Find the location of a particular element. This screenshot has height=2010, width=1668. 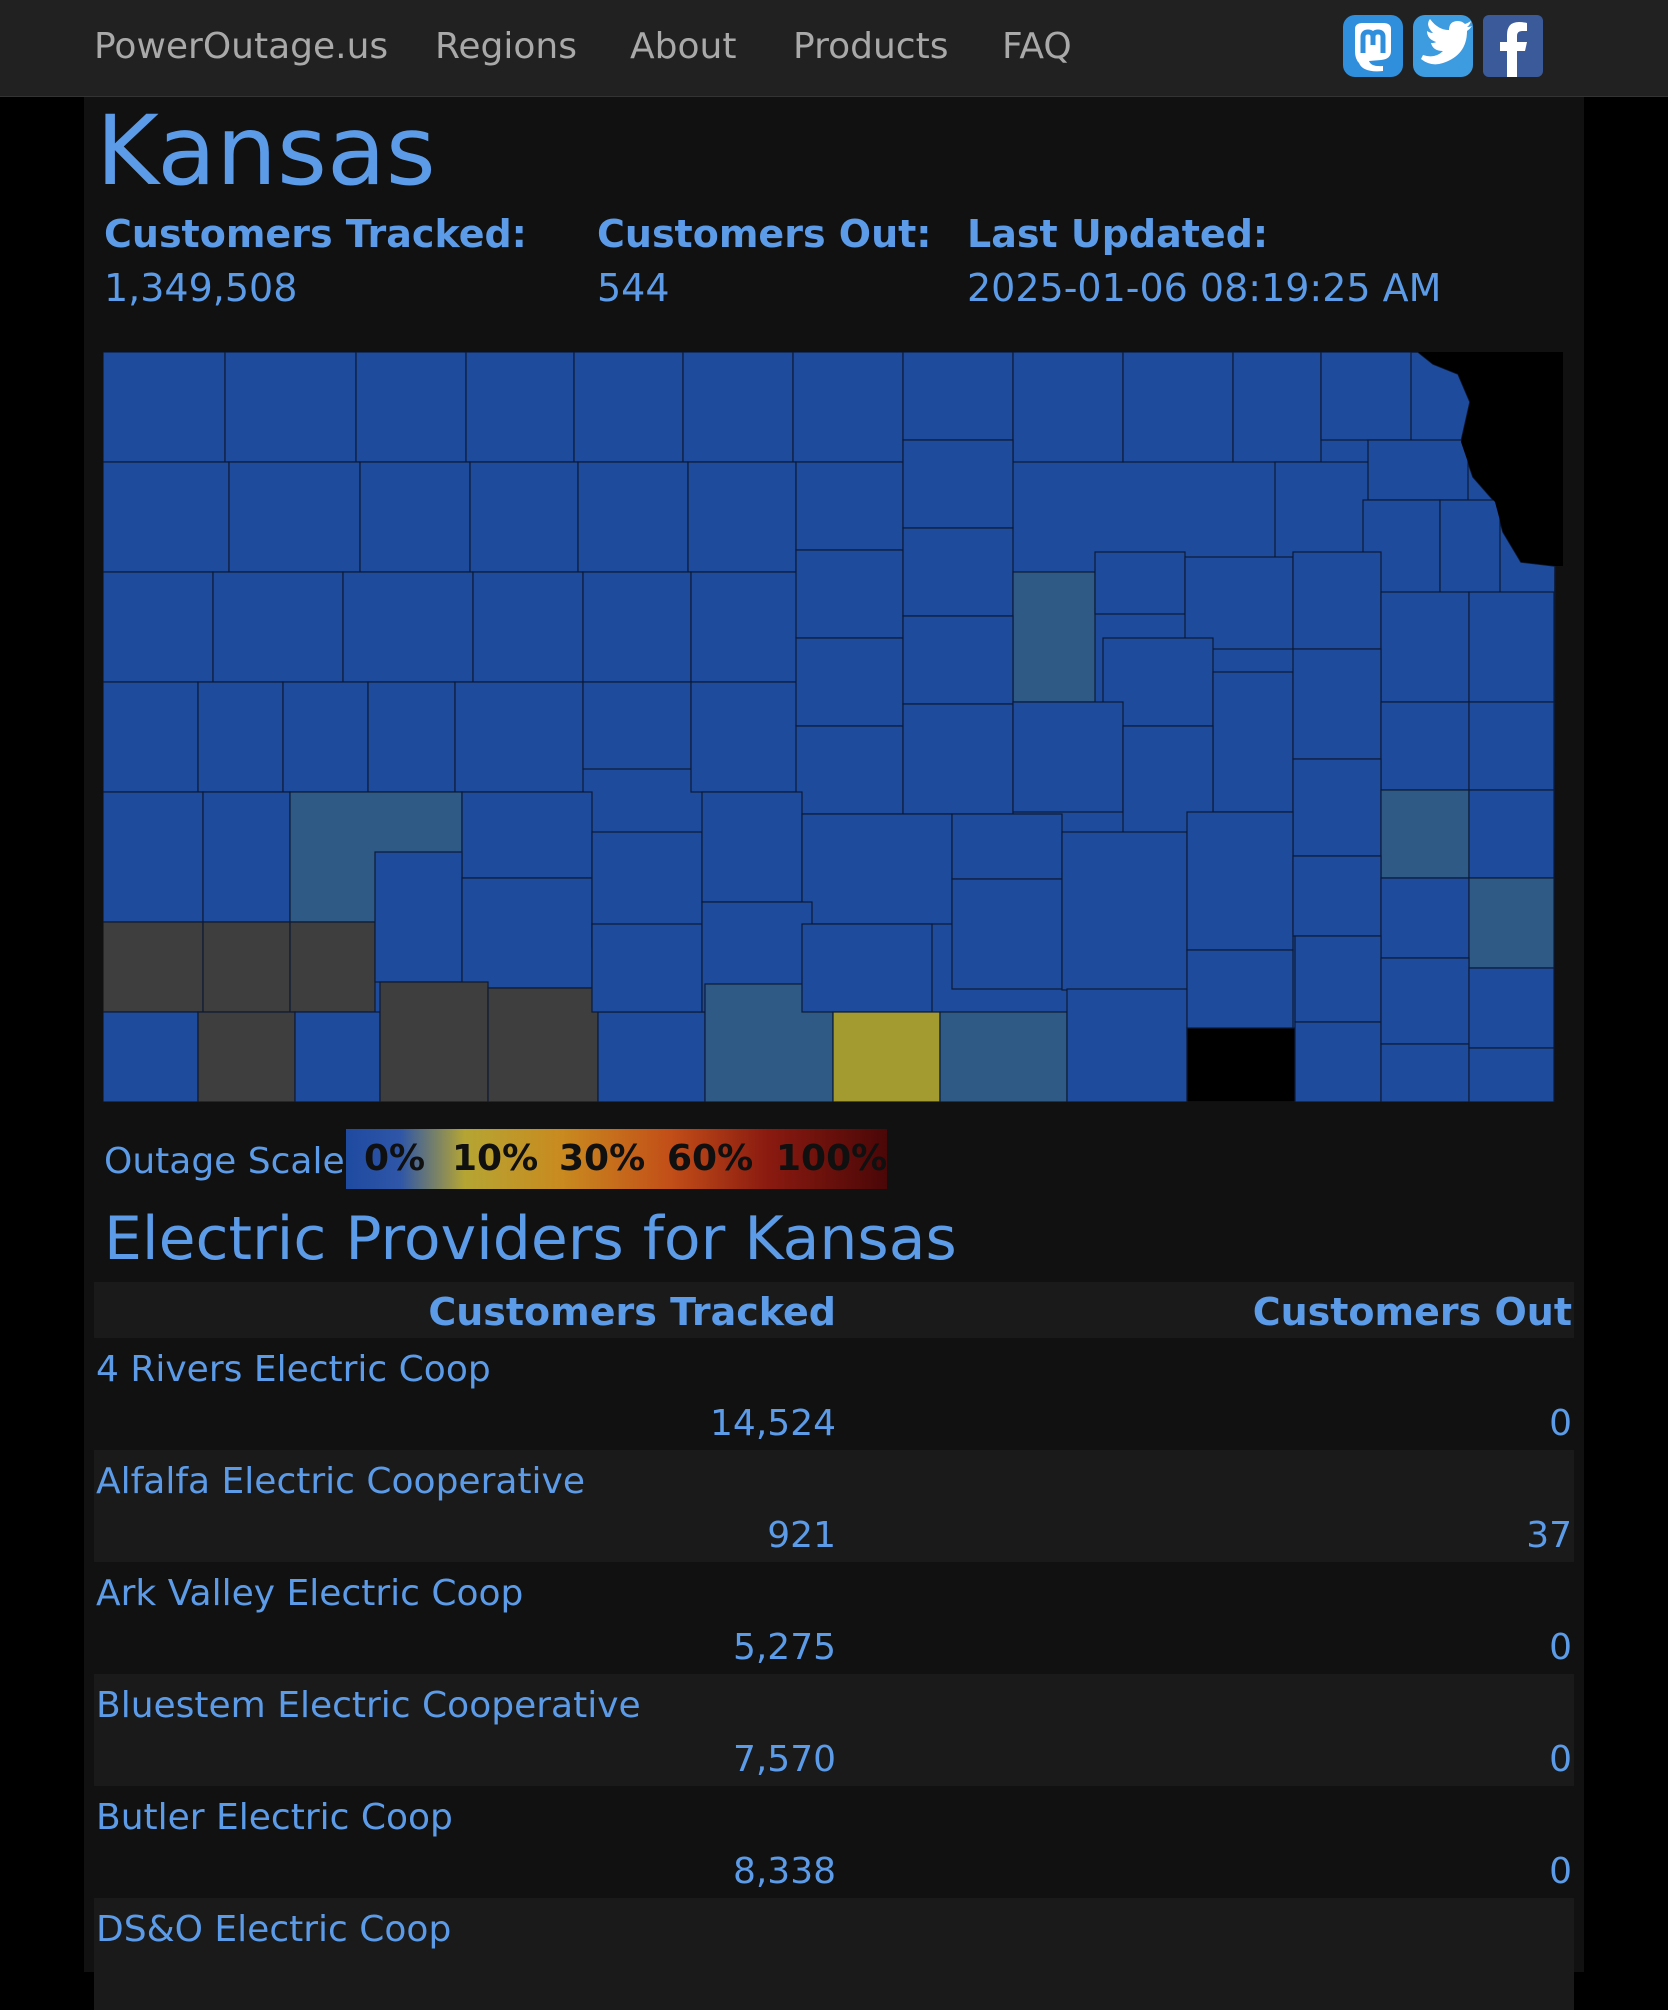

col-header-out: Customers Out is located at coordinates (1412, 1312).